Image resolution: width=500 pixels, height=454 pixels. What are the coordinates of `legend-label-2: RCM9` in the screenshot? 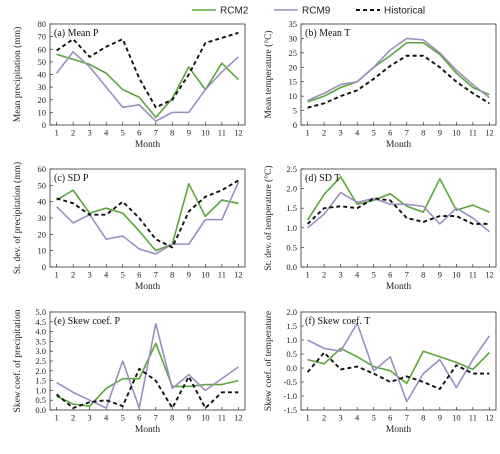 It's located at (316, 11).